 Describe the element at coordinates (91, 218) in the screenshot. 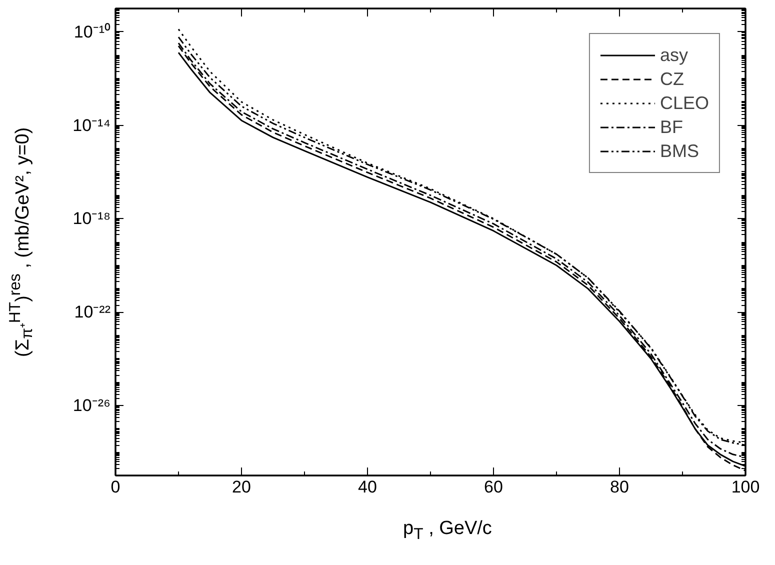

I see `y-tick-label: 10⁻¹⁸` at that location.